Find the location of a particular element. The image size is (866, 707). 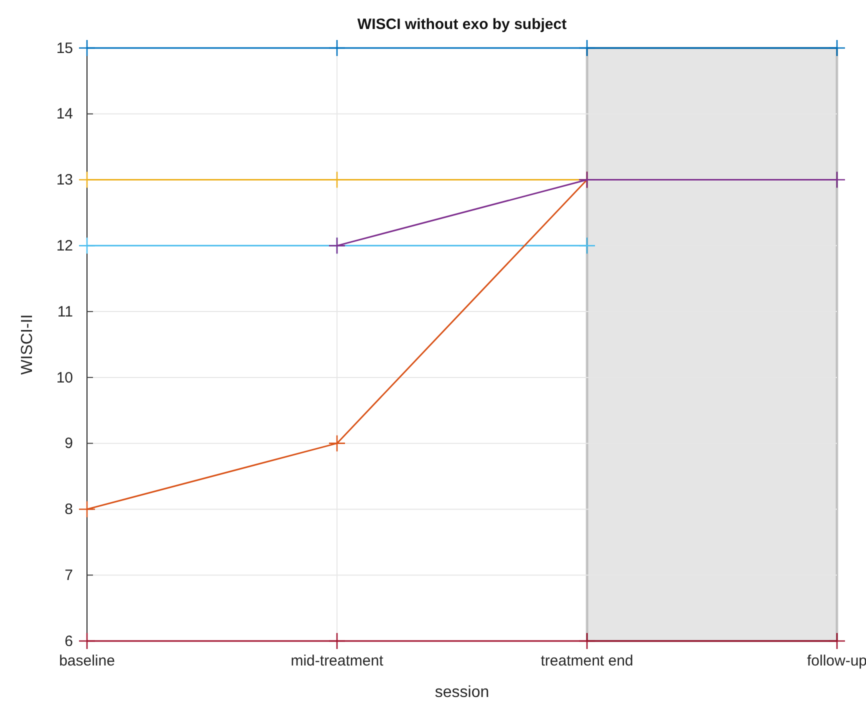

x-tick-label: baseline is located at coordinates (87, 661).